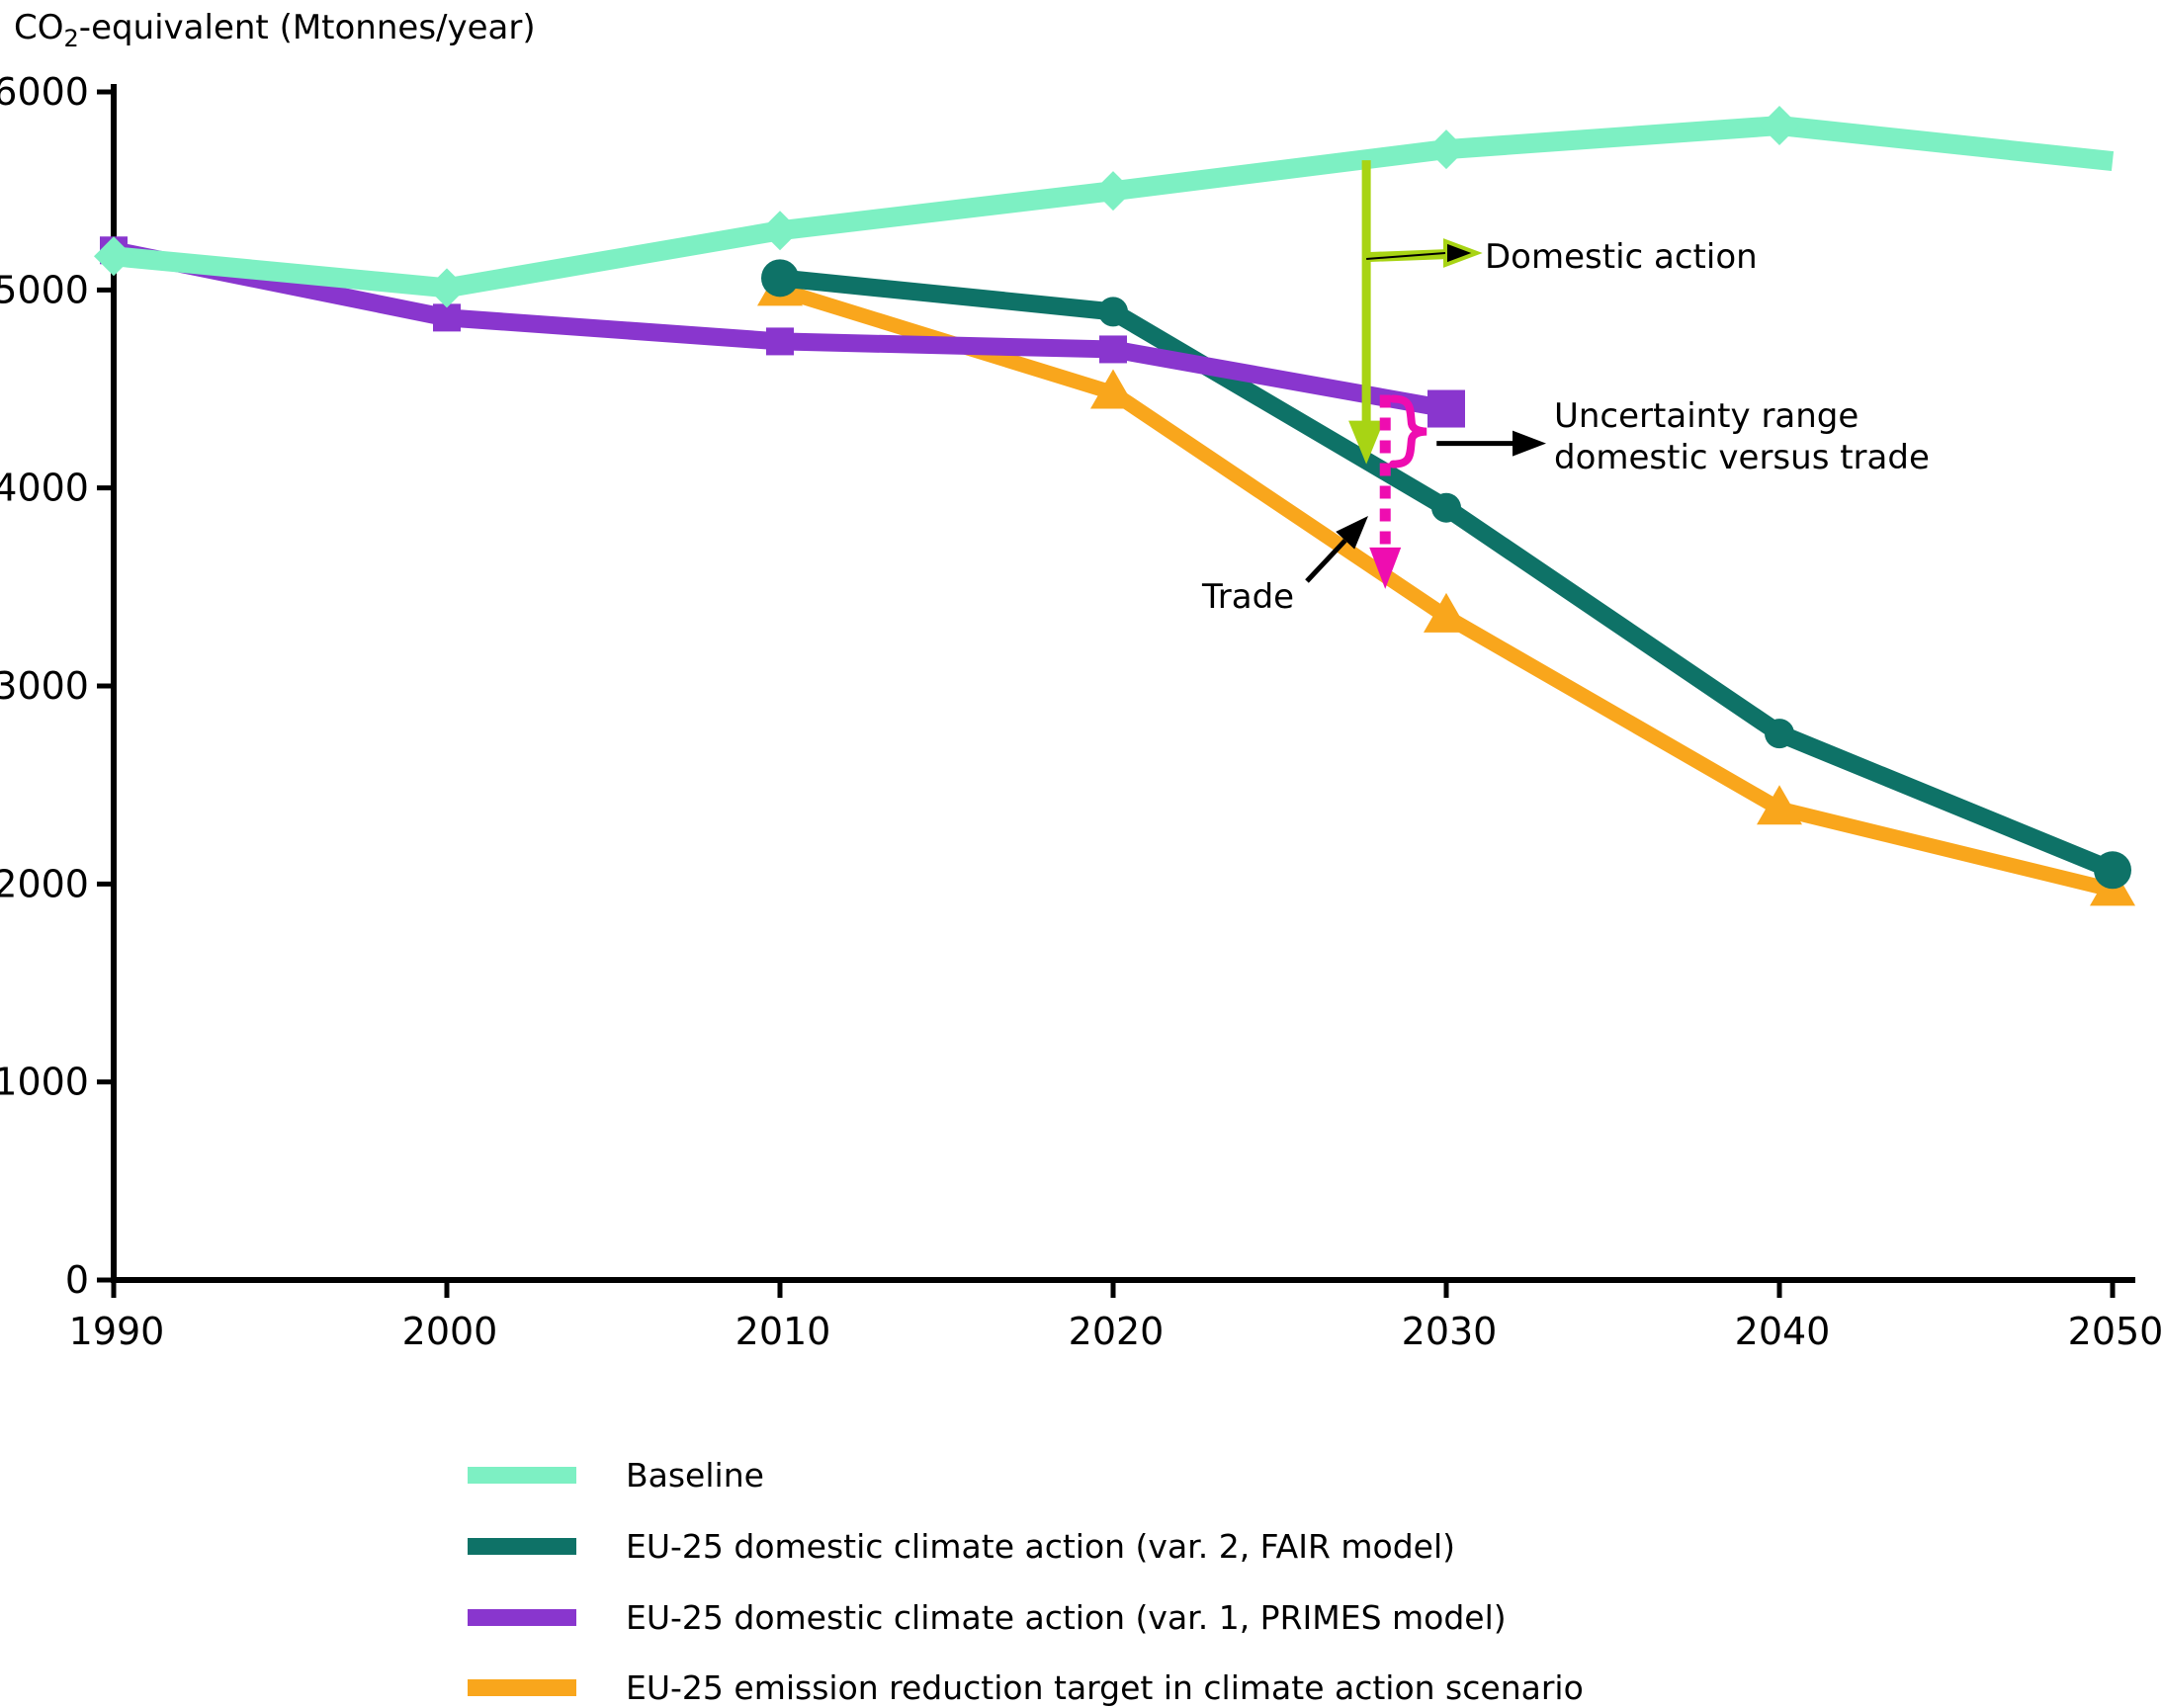 The width and height of the screenshot is (2162, 1708). I want to click on x-tick-label: 2040, so click(1783, 1331).